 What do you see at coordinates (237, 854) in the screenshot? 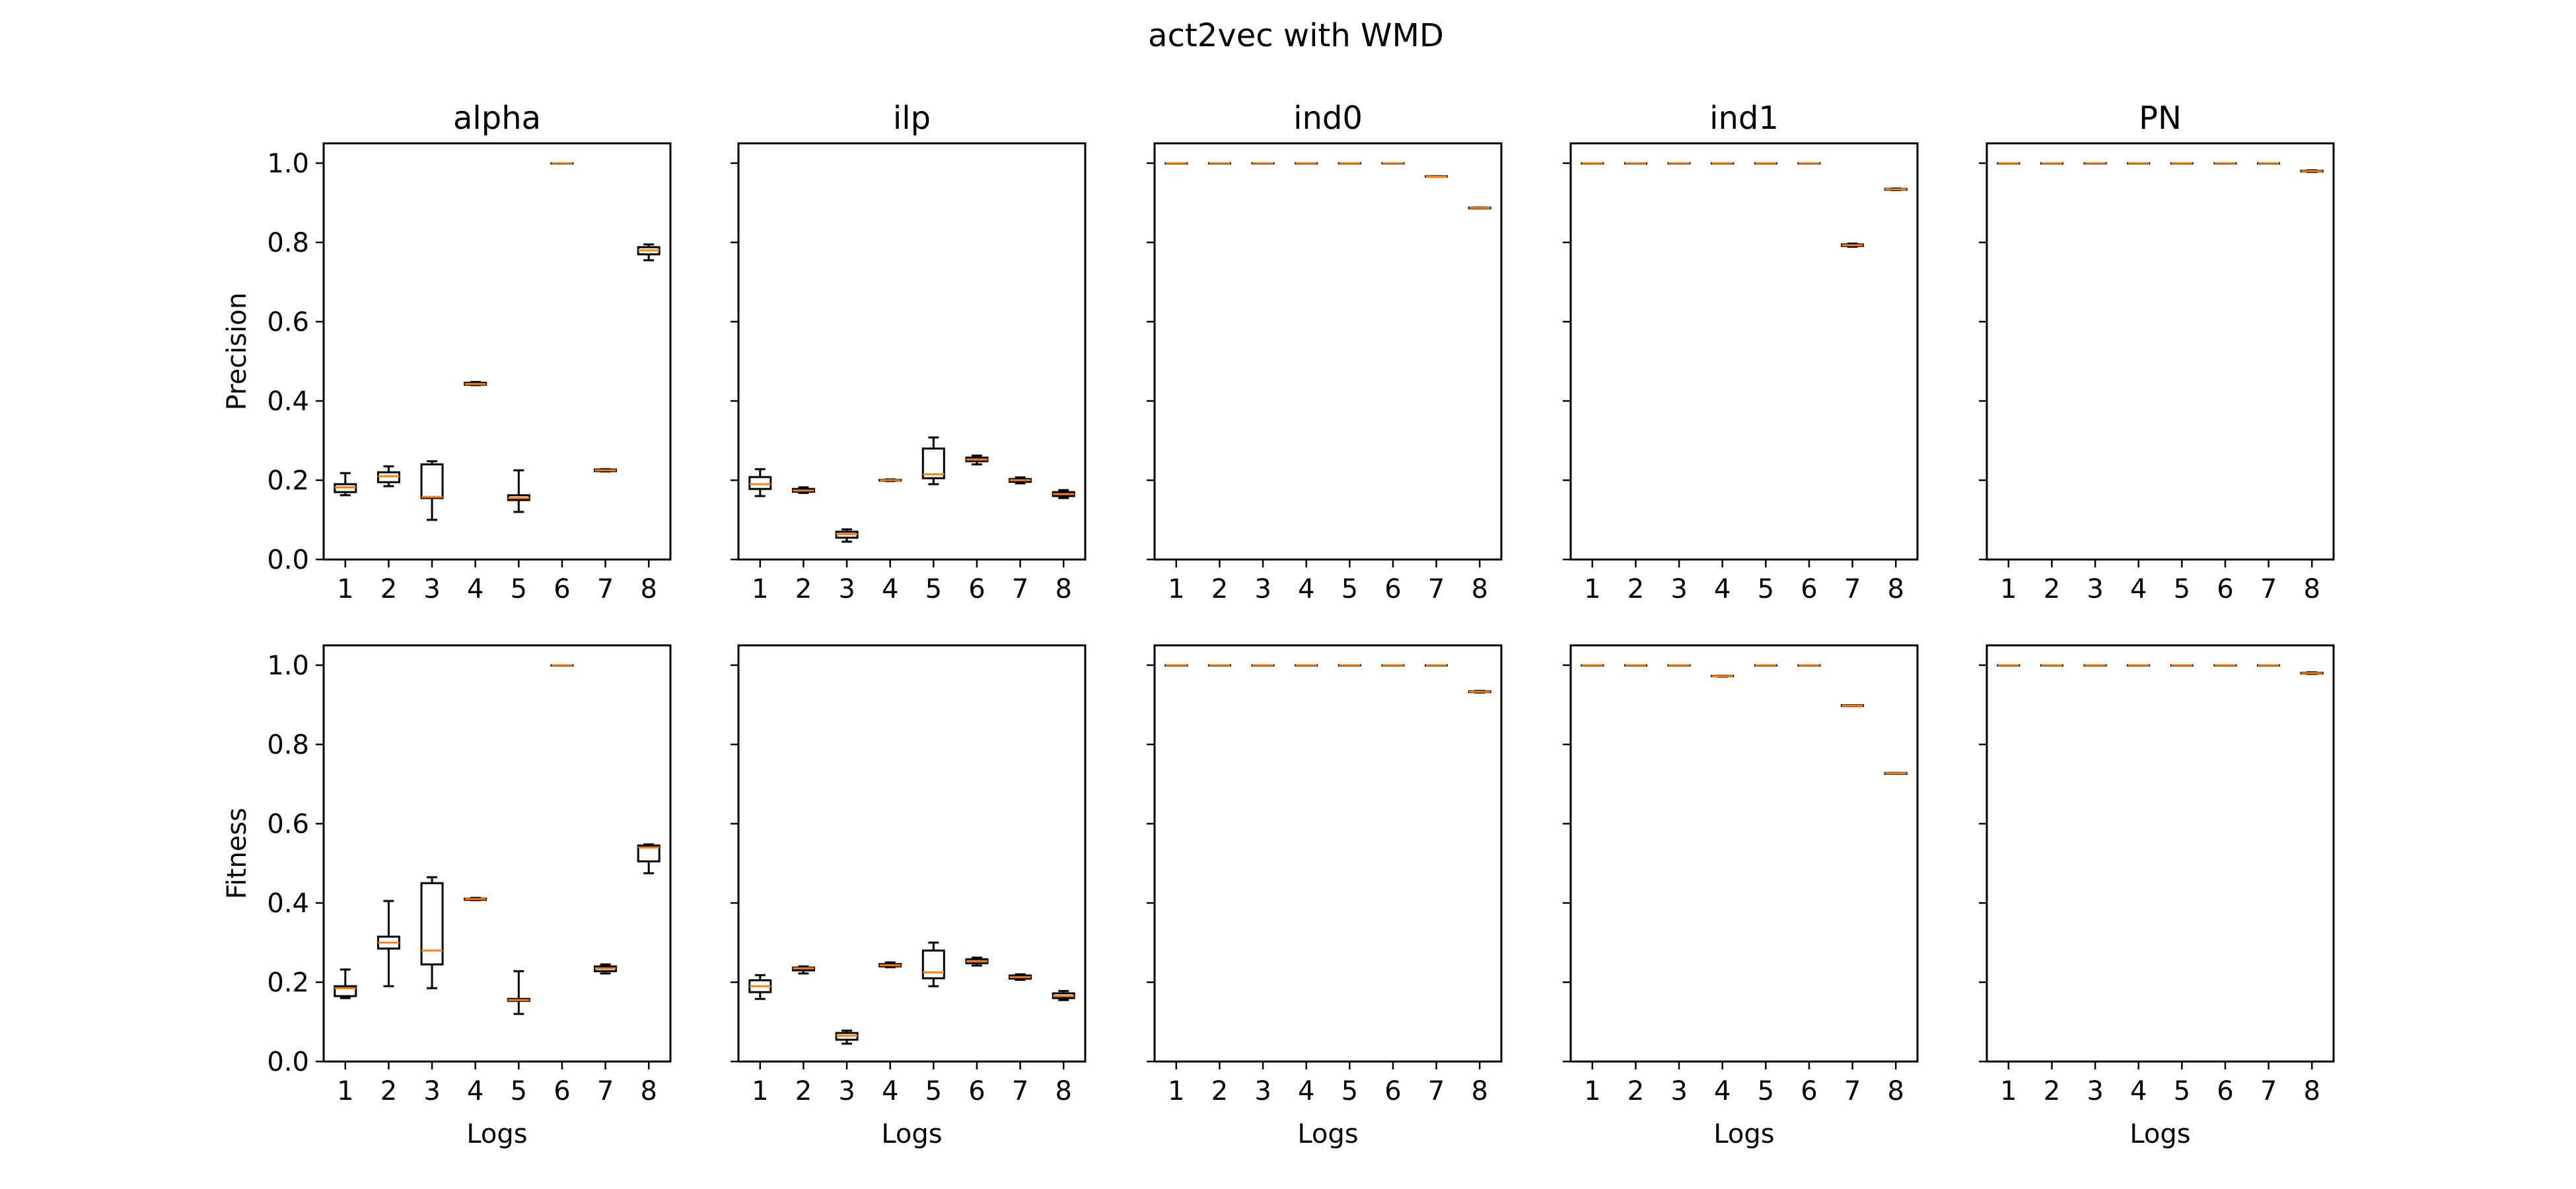
I see `y-axis-label-fitness: Fitness` at bounding box center [237, 854].